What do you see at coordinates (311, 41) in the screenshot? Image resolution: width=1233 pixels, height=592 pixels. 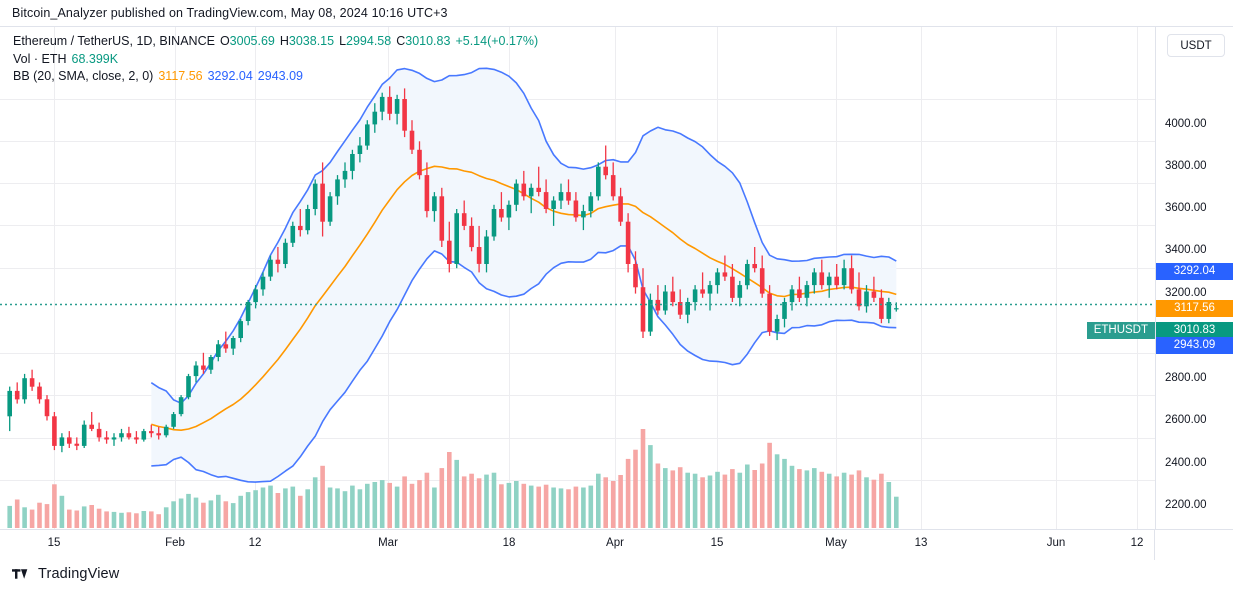 I see `ohlc-high-value: 3038.15` at bounding box center [311, 41].